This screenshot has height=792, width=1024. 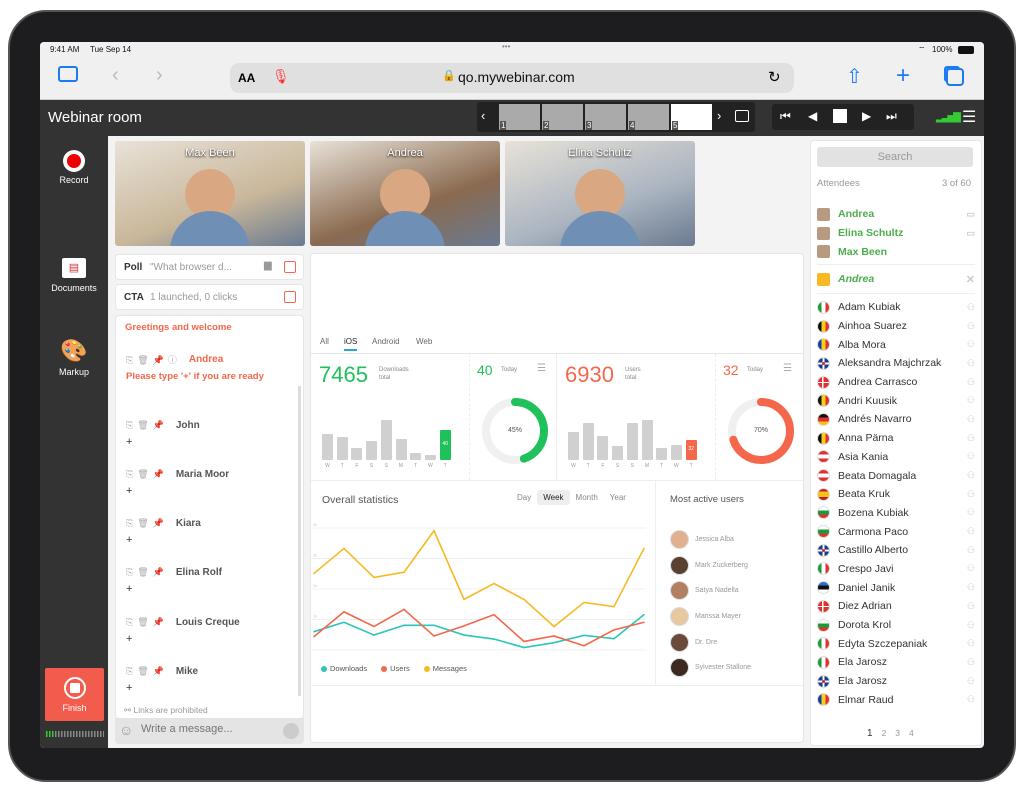 What do you see at coordinates (324, 341) in the screenshot?
I see `tab-all: All` at bounding box center [324, 341].